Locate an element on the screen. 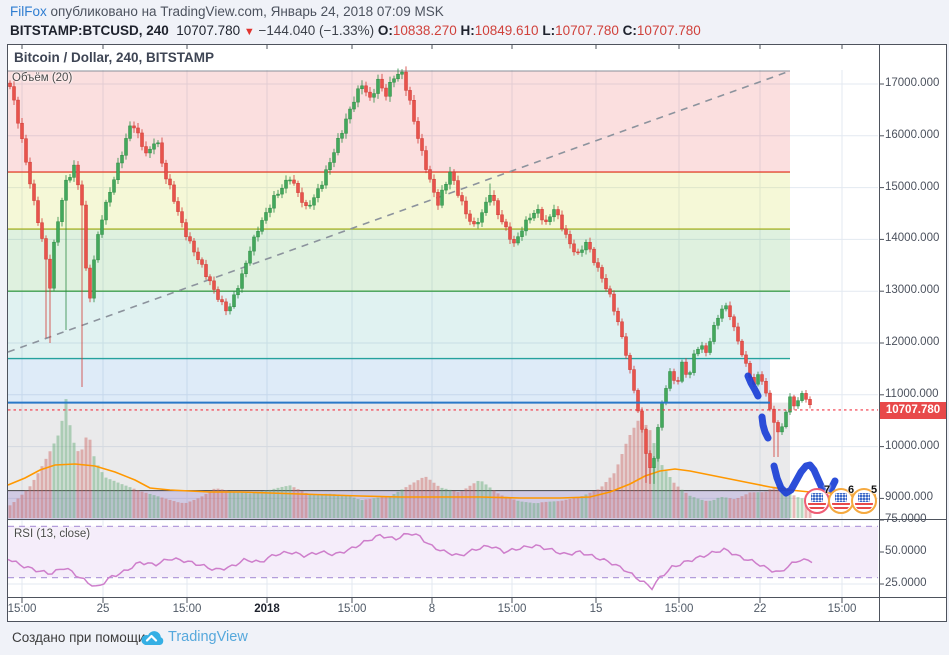 The width and height of the screenshot is (949, 655). idea-bubble-count: 7 is located at coordinates (827, 490).